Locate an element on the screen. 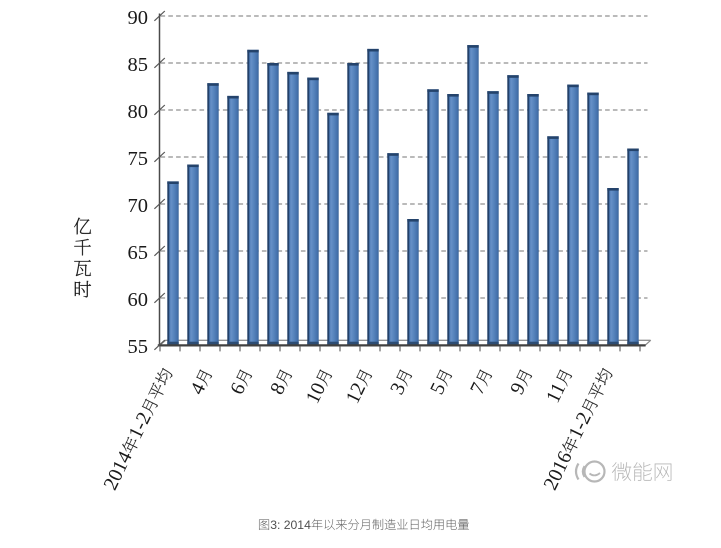 Image resolution: width=721 pixels, height=548 pixels. svg-text: 80 is located at coordinates (138, 112).